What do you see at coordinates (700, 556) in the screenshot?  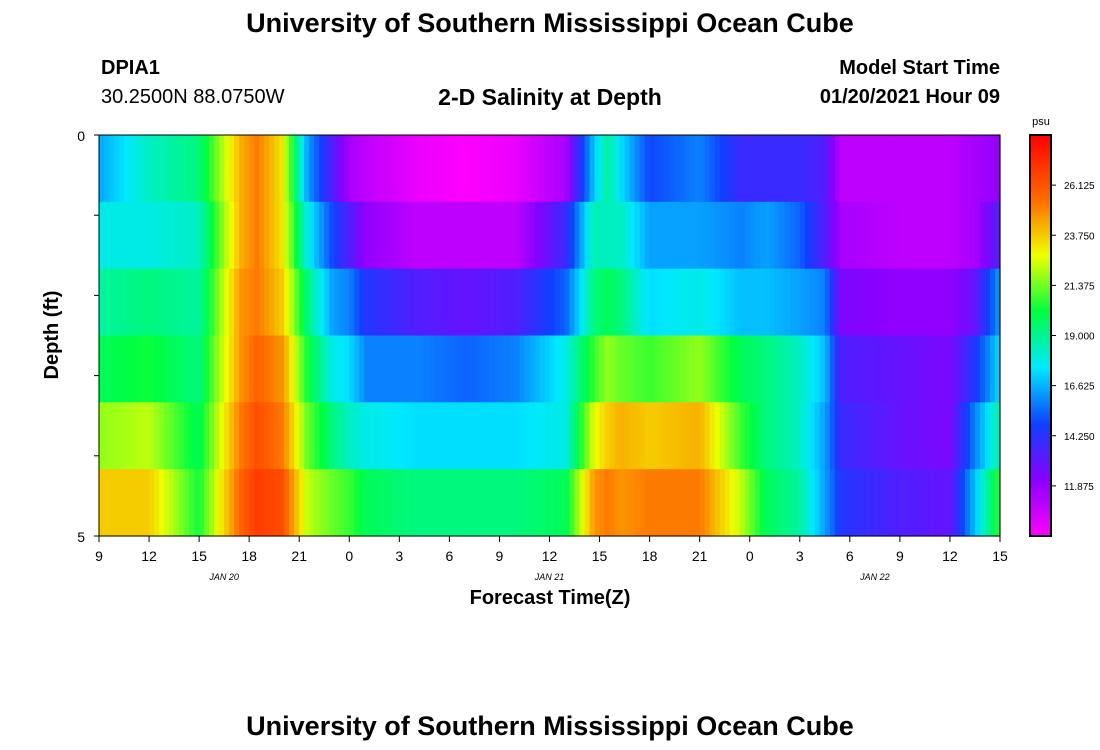 I see `x-tick-label: 21` at bounding box center [700, 556].